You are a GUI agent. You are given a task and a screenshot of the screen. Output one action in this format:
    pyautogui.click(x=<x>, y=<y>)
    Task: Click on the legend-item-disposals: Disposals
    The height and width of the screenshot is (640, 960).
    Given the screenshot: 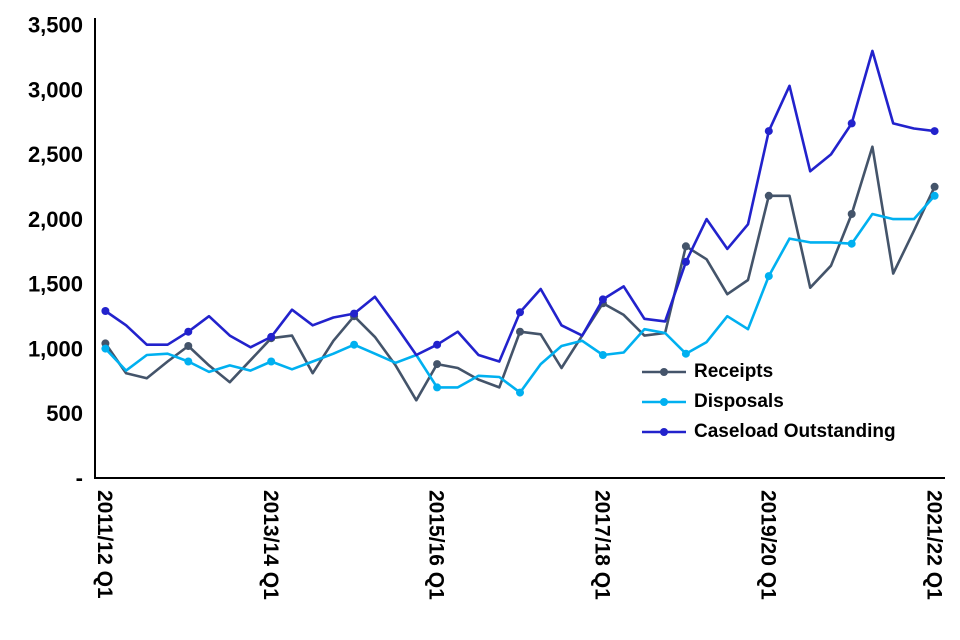 What is the action you would take?
    pyautogui.click(x=769, y=401)
    